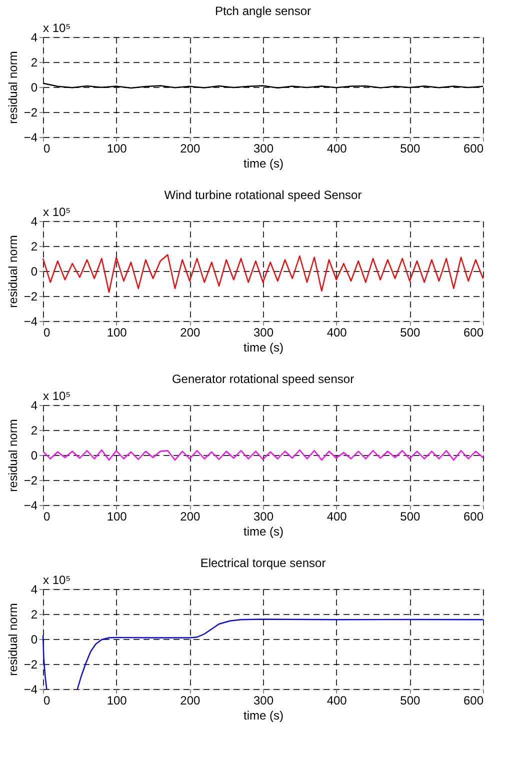 The height and width of the screenshot is (771, 512). What do you see at coordinates (263, 11) in the screenshot?
I see `chart-title: Ptch angle sensor` at bounding box center [263, 11].